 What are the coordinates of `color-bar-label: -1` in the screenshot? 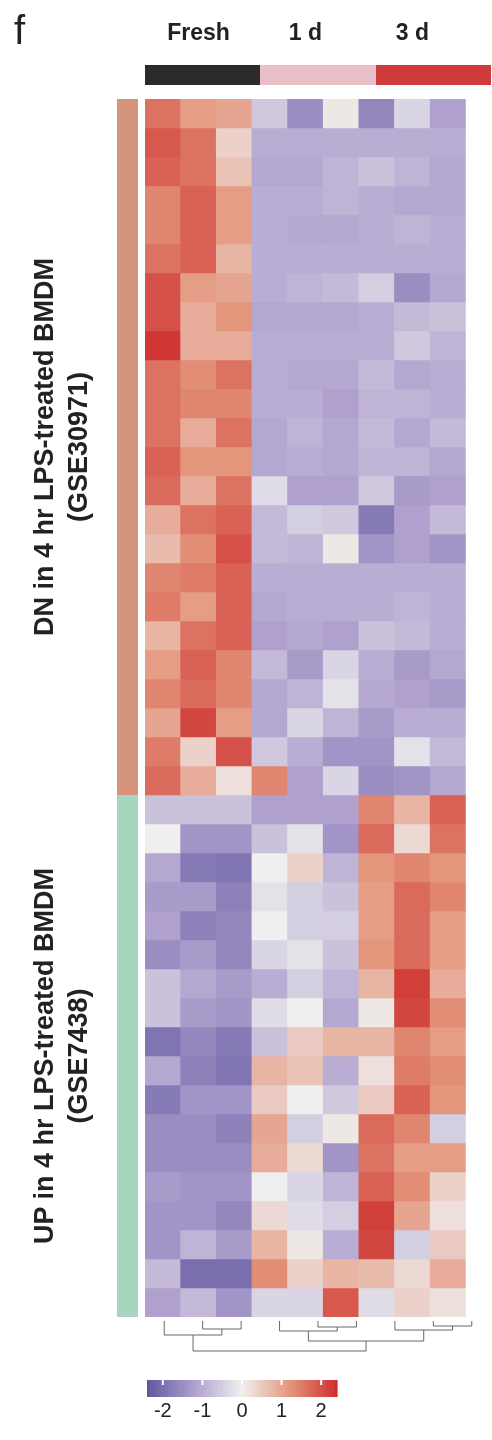 It's located at (202, 1409).